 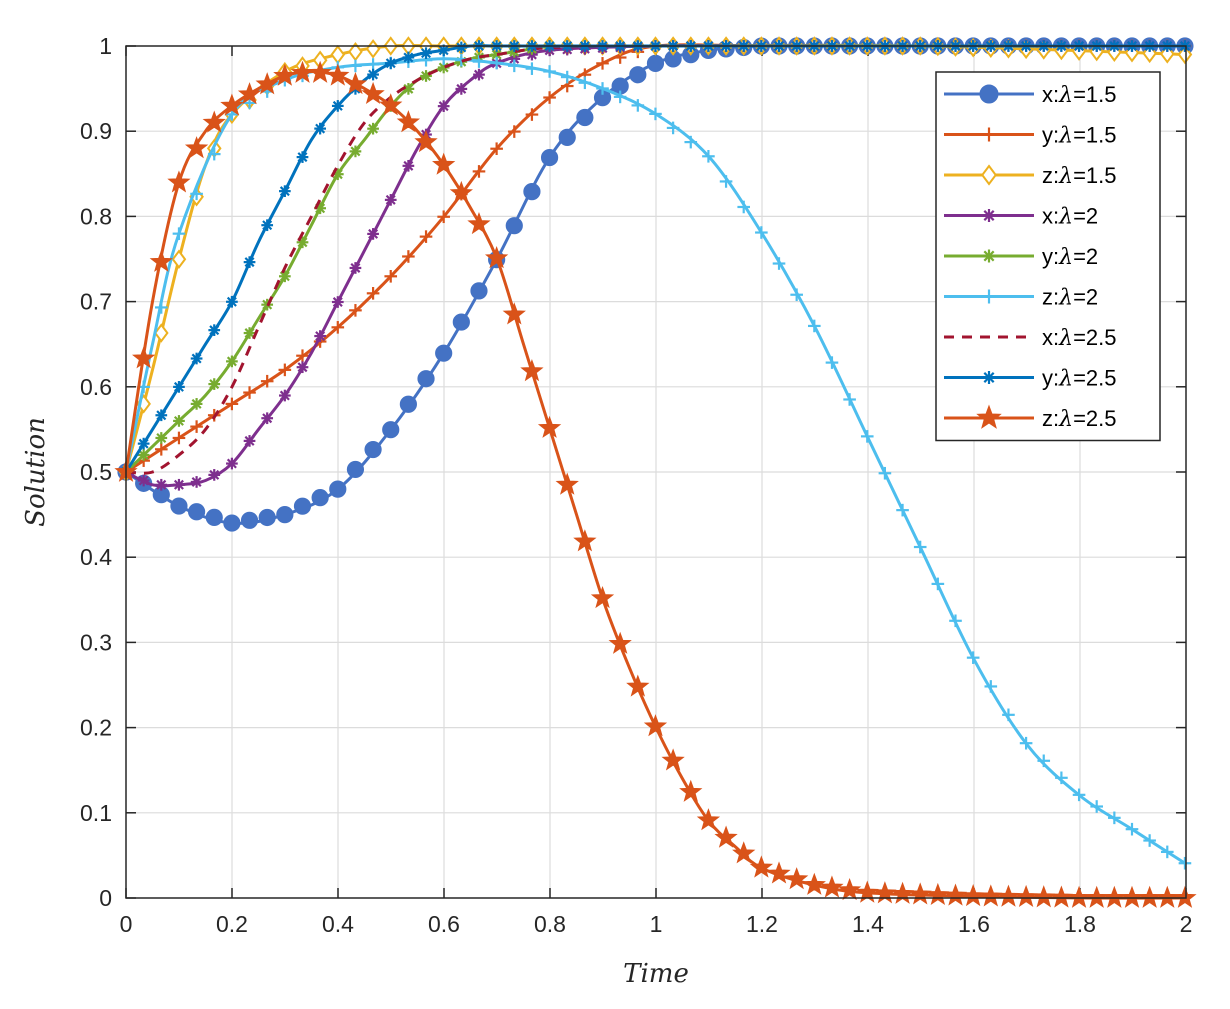 I want to click on legend-label-prefix: x:, so click(x=1050, y=94).